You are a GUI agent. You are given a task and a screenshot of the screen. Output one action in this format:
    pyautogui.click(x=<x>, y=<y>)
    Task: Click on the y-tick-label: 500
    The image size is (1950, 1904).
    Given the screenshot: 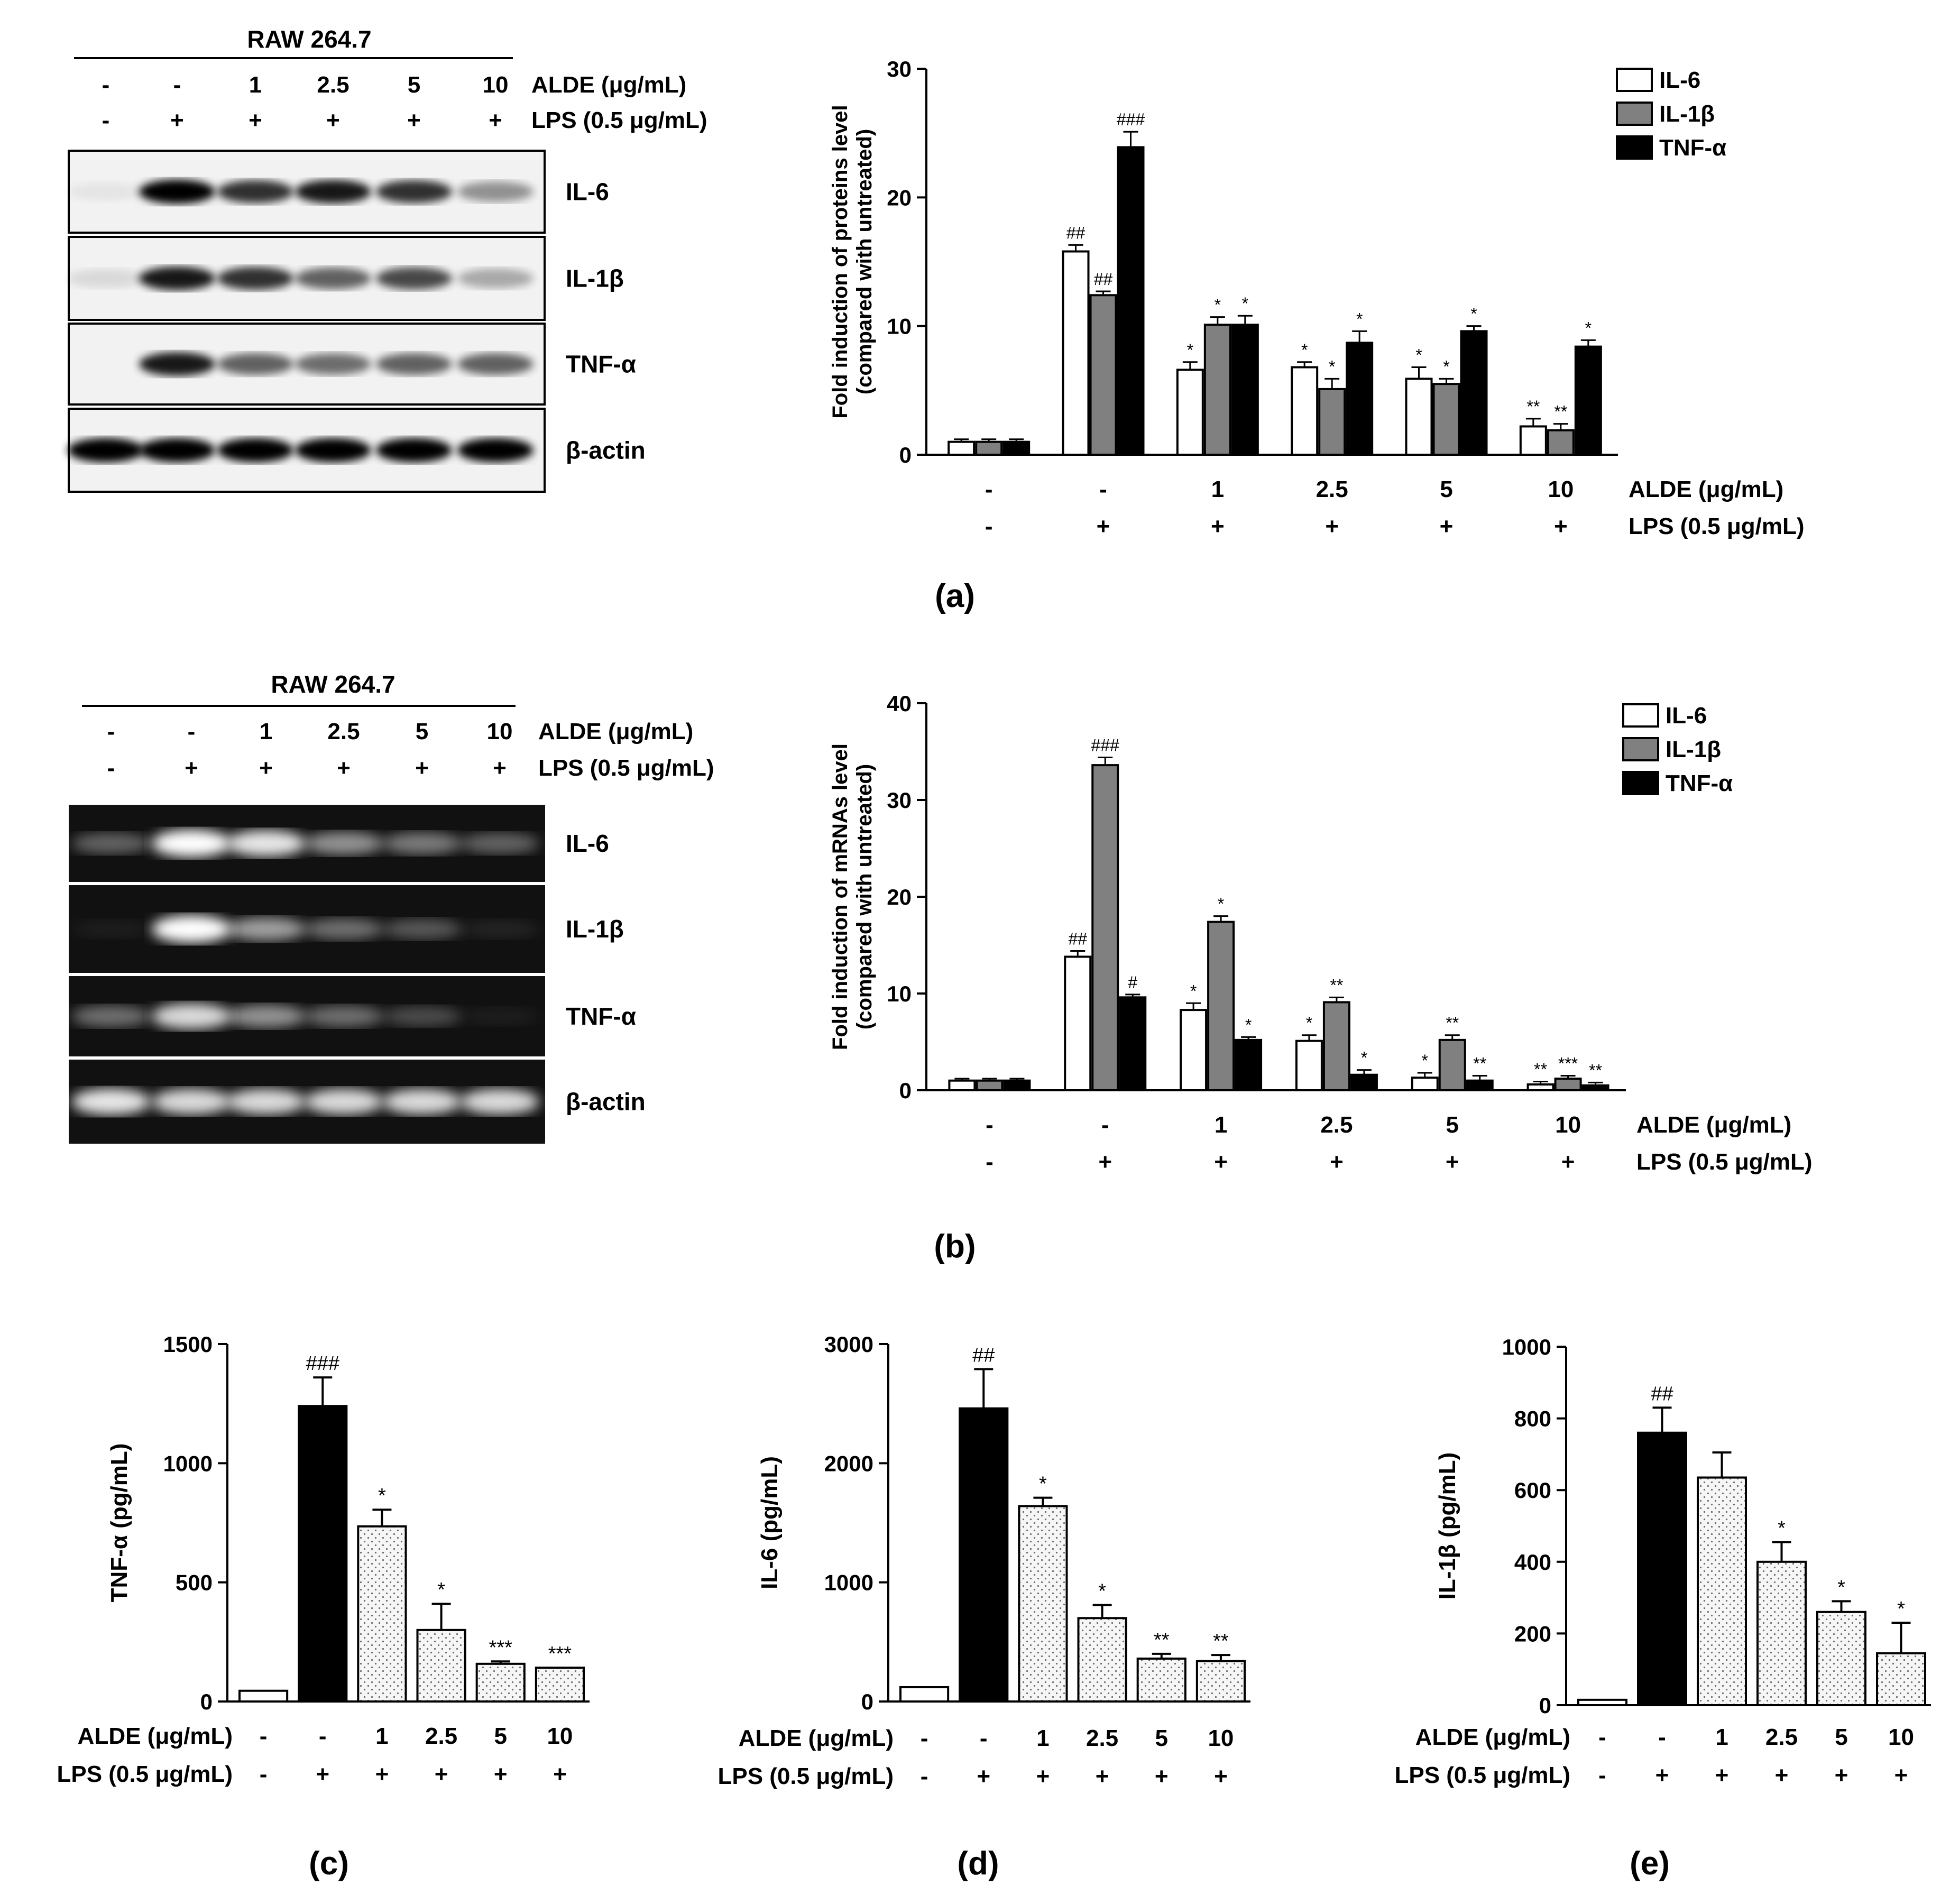 What is the action you would take?
    pyautogui.click(x=194, y=1583)
    